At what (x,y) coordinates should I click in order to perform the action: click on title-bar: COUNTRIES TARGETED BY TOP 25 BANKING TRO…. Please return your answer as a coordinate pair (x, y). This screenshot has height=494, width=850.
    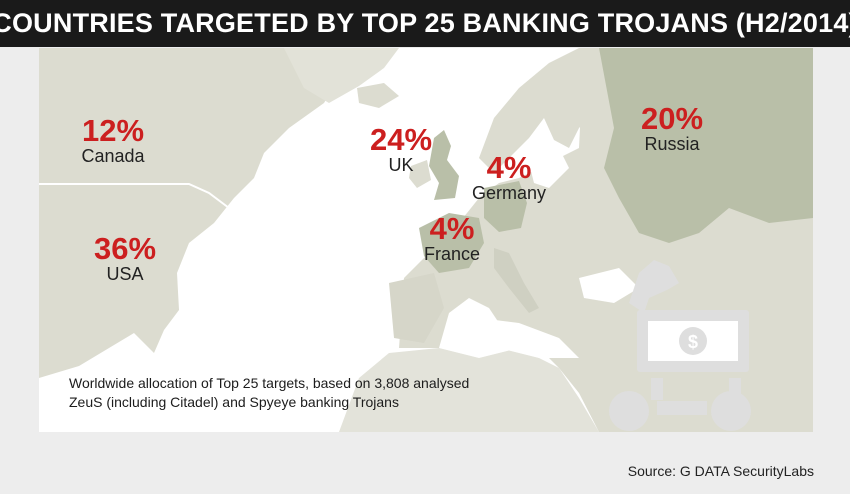
    Looking at the image, I should click on (425, 23).